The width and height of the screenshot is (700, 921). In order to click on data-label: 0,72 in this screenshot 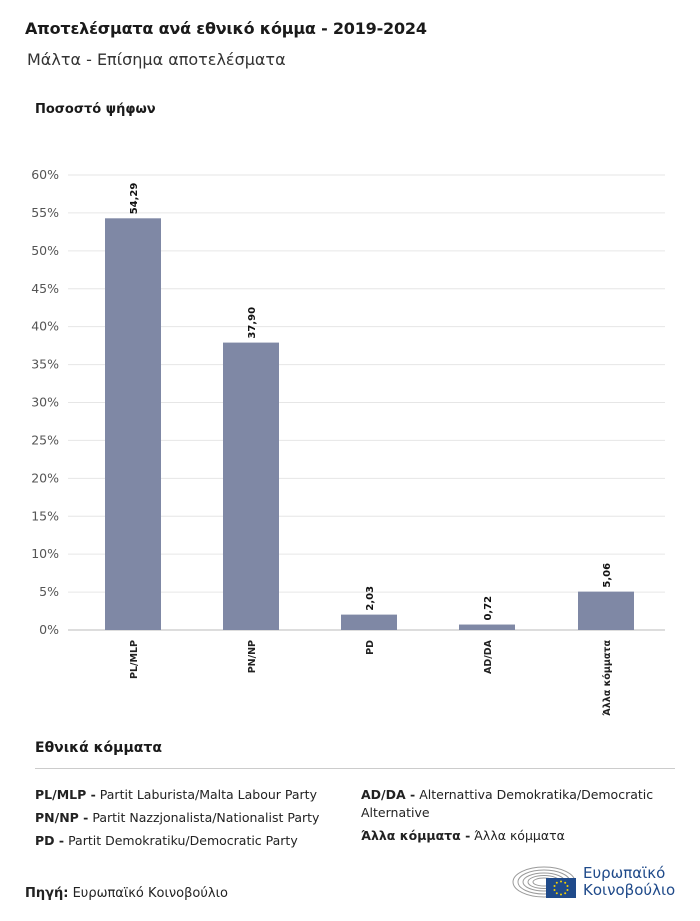, I will do `click(488, 608)`.